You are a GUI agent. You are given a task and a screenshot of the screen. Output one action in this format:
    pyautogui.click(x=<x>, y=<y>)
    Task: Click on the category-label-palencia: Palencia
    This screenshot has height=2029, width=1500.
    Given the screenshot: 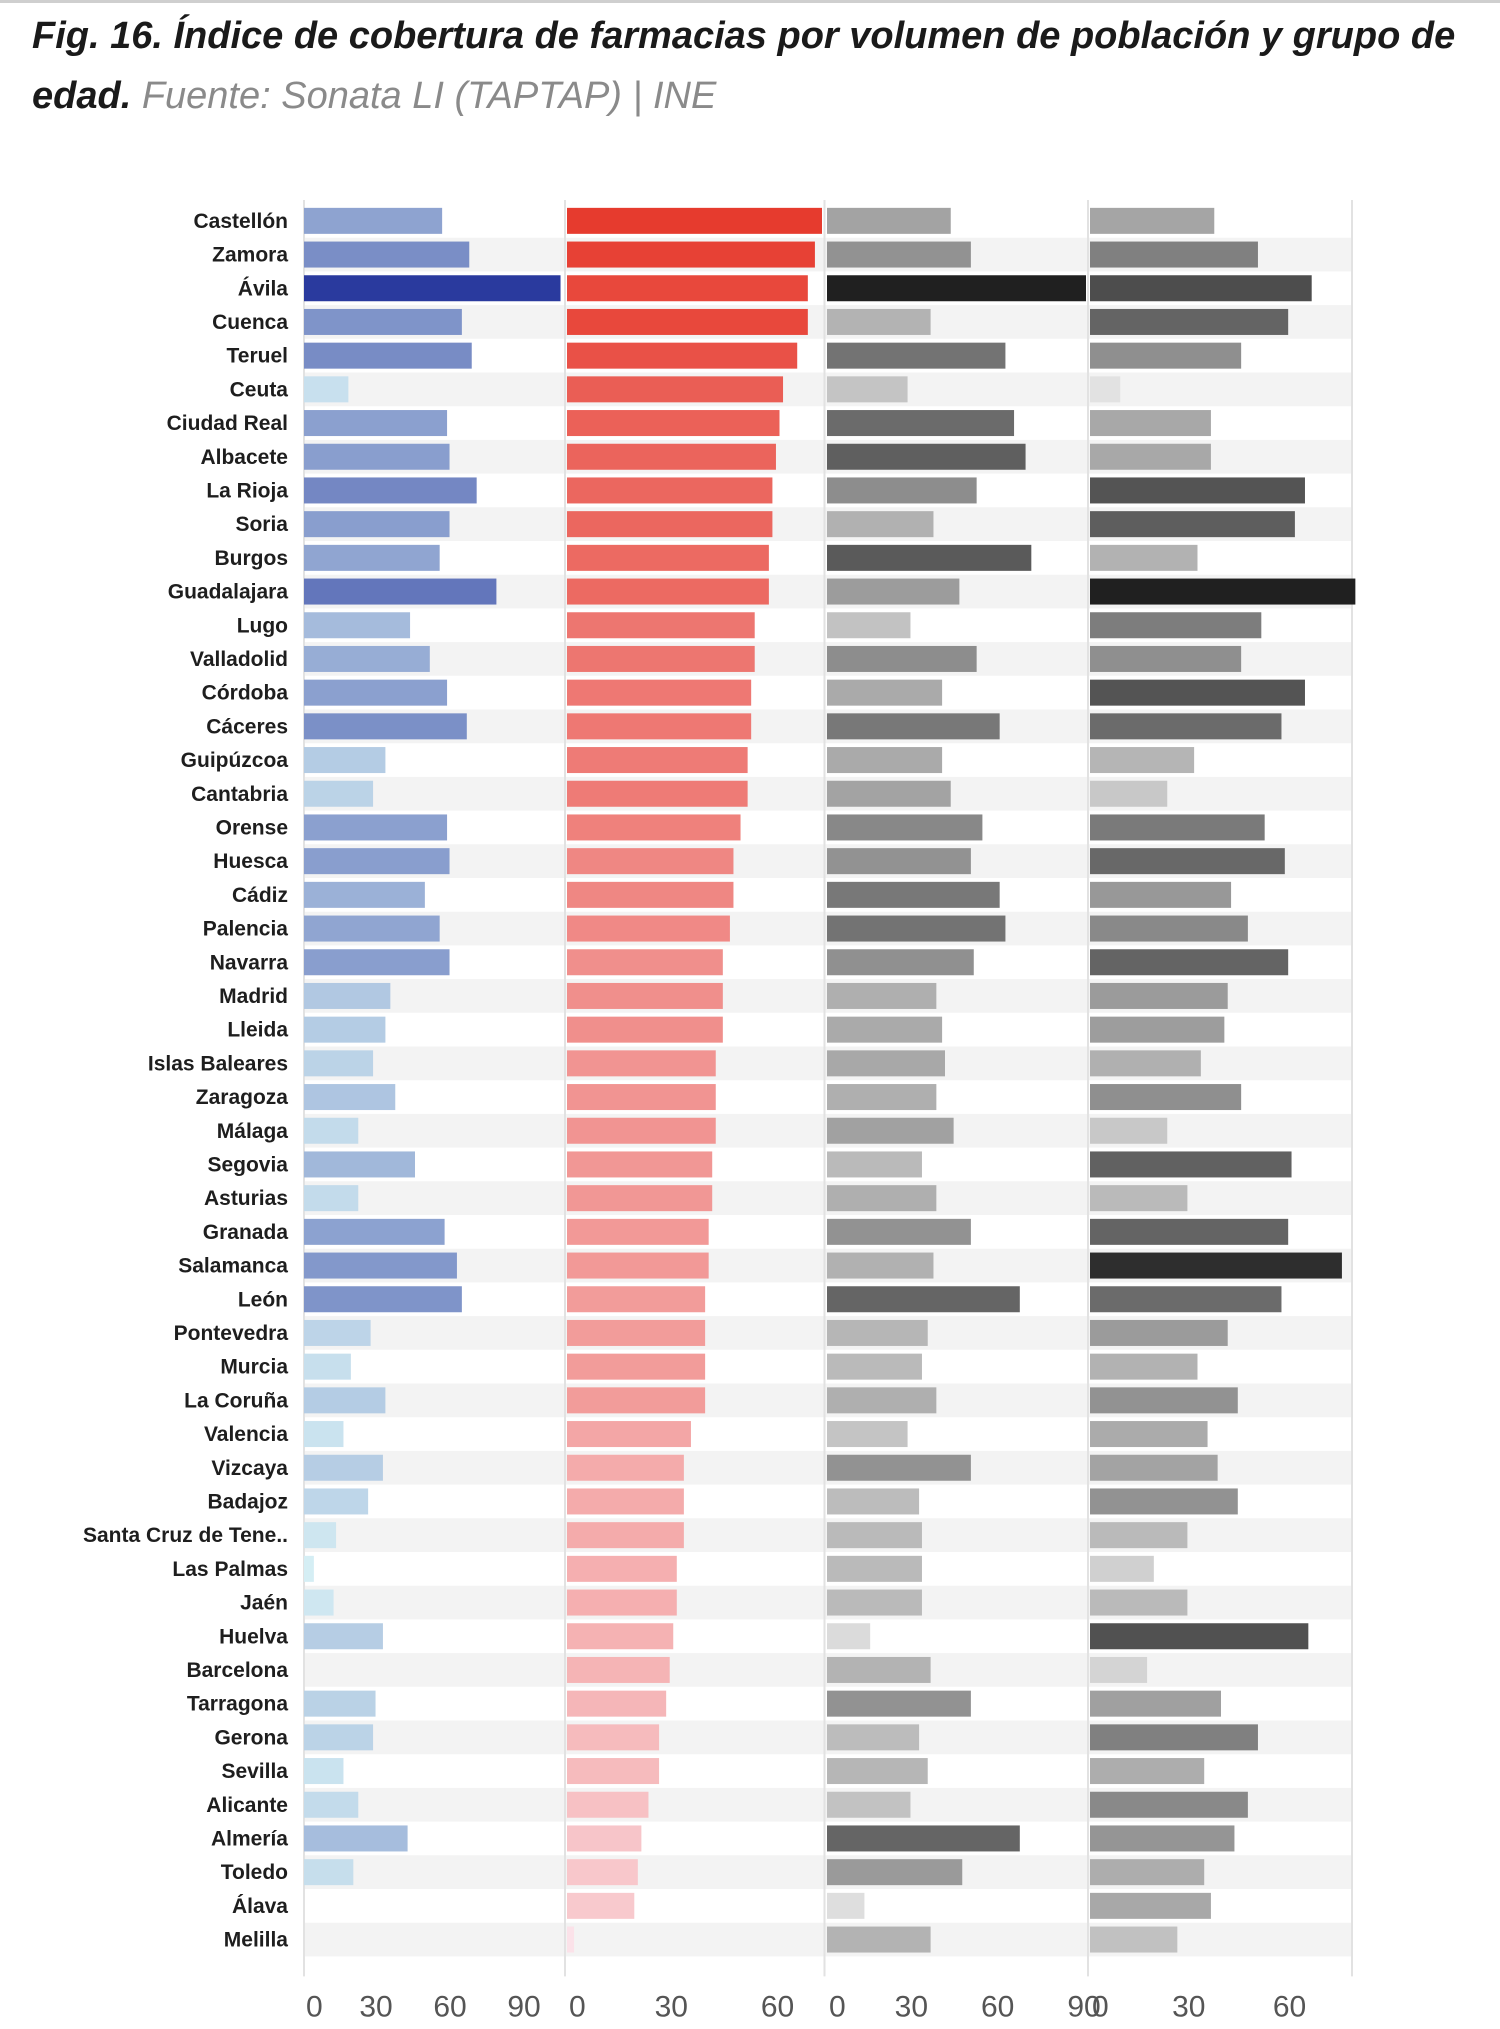 What is the action you would take?
    pyautogui.click(x=246, y=929)
    